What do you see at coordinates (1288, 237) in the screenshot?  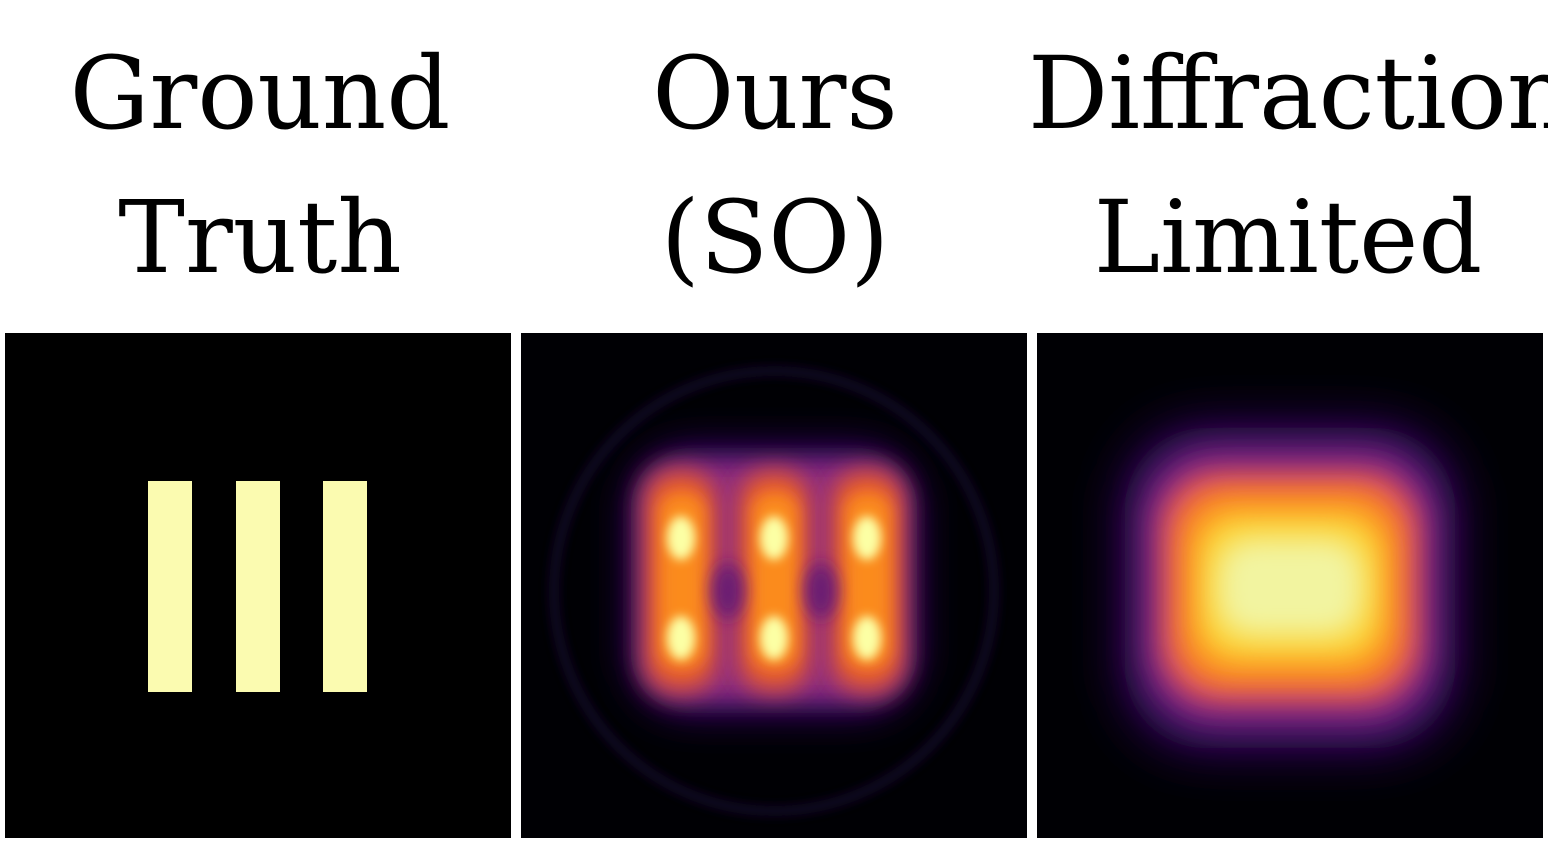 I see `title-diffraction-limited-line2: Limited` at bounding box center [1288, 237].